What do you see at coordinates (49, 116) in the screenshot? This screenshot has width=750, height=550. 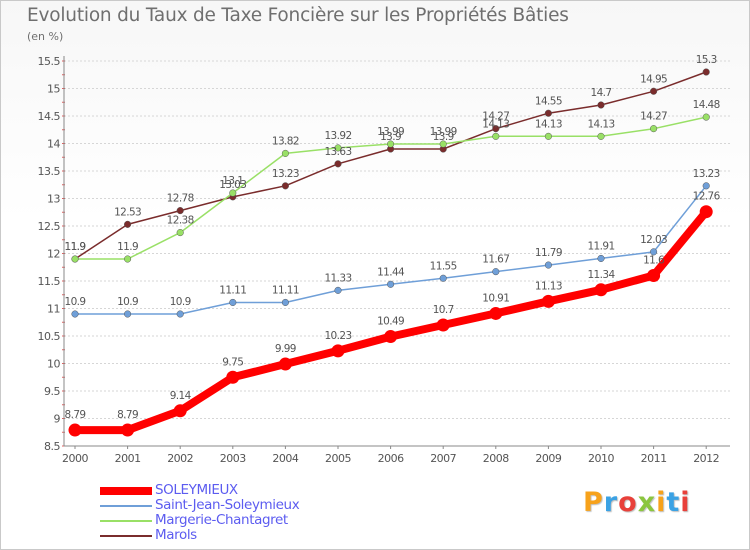 I see `y-tick-label: 14.5` at bounding box center [49, 116].